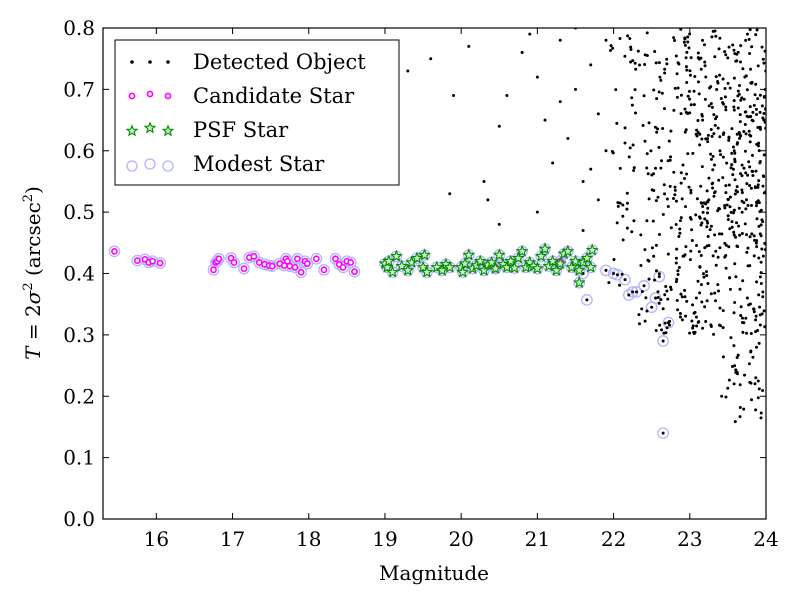  What do you see at coordinates (259, 164) in the screenshot?
I see `legend-label-modest: Modest Star` at bounding box center [259, 164].